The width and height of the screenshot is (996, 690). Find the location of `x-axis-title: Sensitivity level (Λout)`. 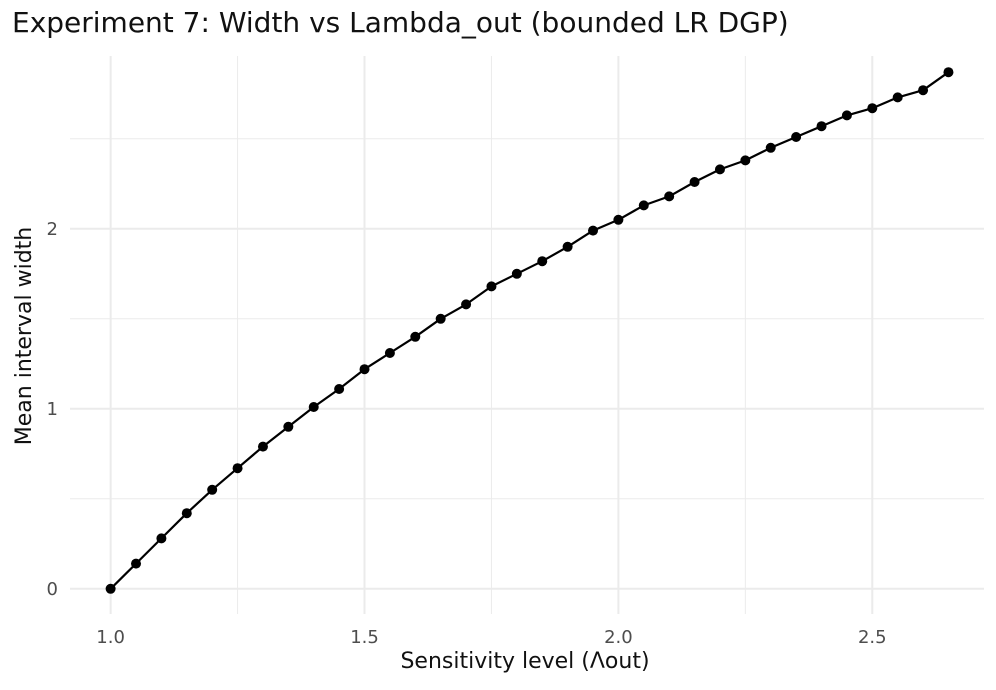

x-axis-title: Sensitivity level (Λout) is located at coordinates (524, 661).